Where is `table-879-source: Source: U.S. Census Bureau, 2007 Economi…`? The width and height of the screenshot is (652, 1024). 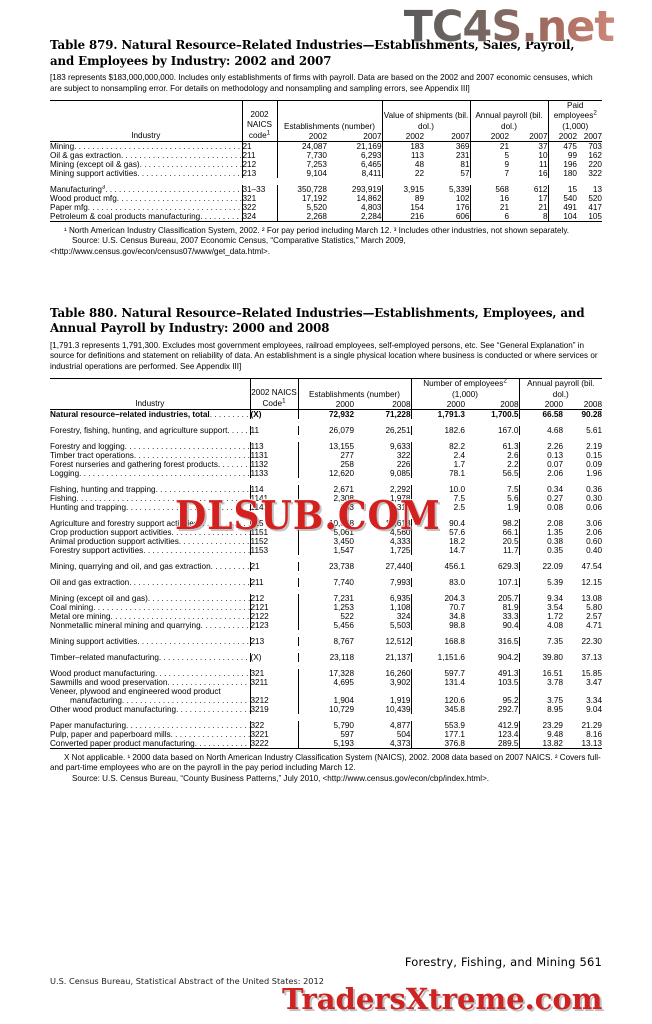
table-879-source: Source: U.S. Census Bureau, 2007 Economi… is located at coordinates (228, 246).